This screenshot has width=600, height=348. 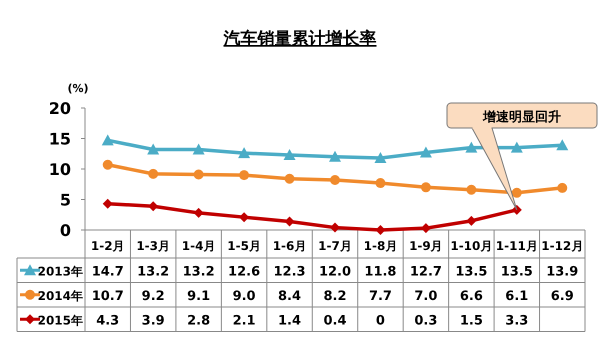 I want to click on data-label: 3.3, so click(x=516, y=320).